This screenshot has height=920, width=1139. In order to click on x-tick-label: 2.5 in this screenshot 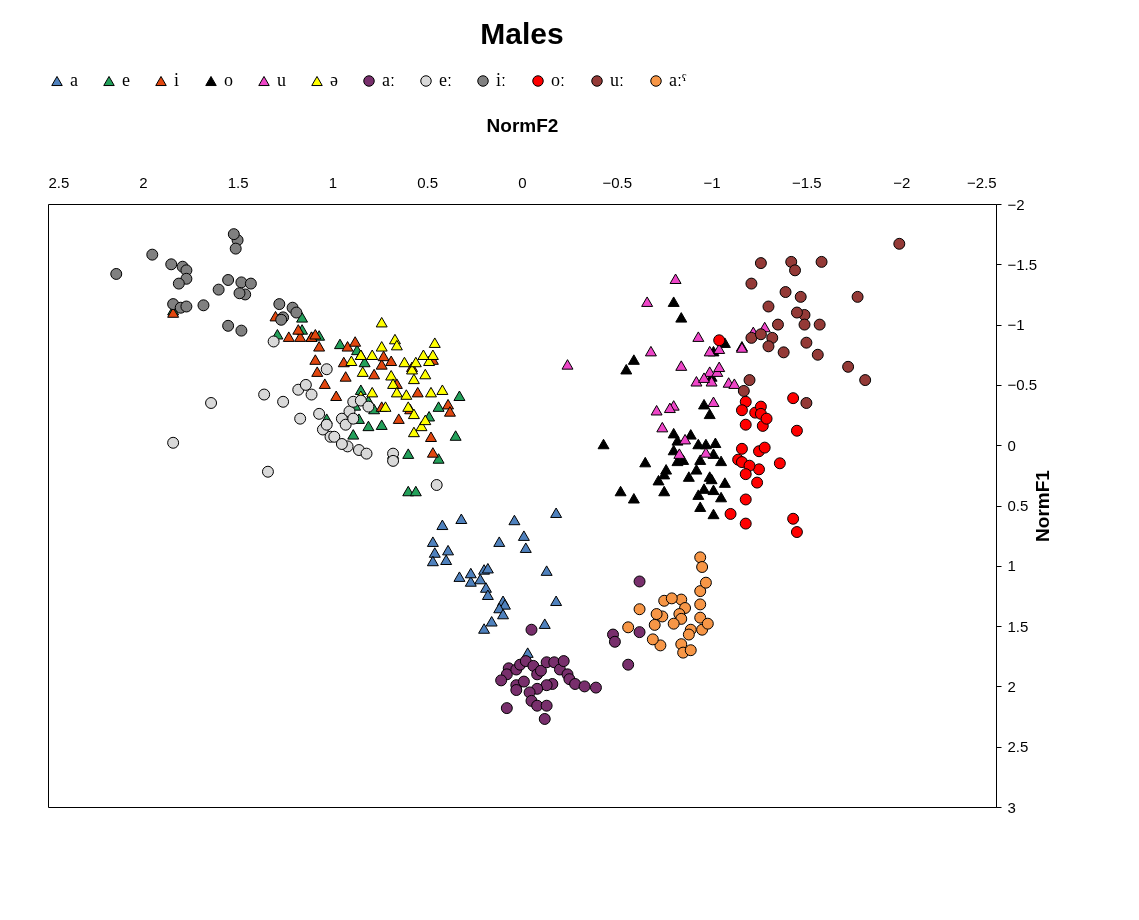, I will do `click(59, 182)`.